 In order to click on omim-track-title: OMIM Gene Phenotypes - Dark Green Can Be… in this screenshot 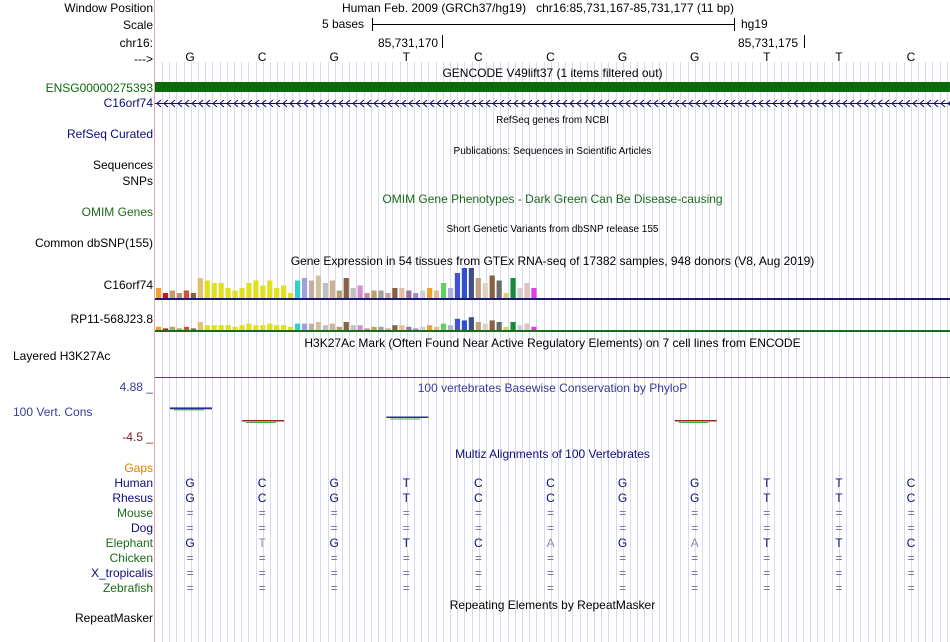, I will do `click(552, 199)`.